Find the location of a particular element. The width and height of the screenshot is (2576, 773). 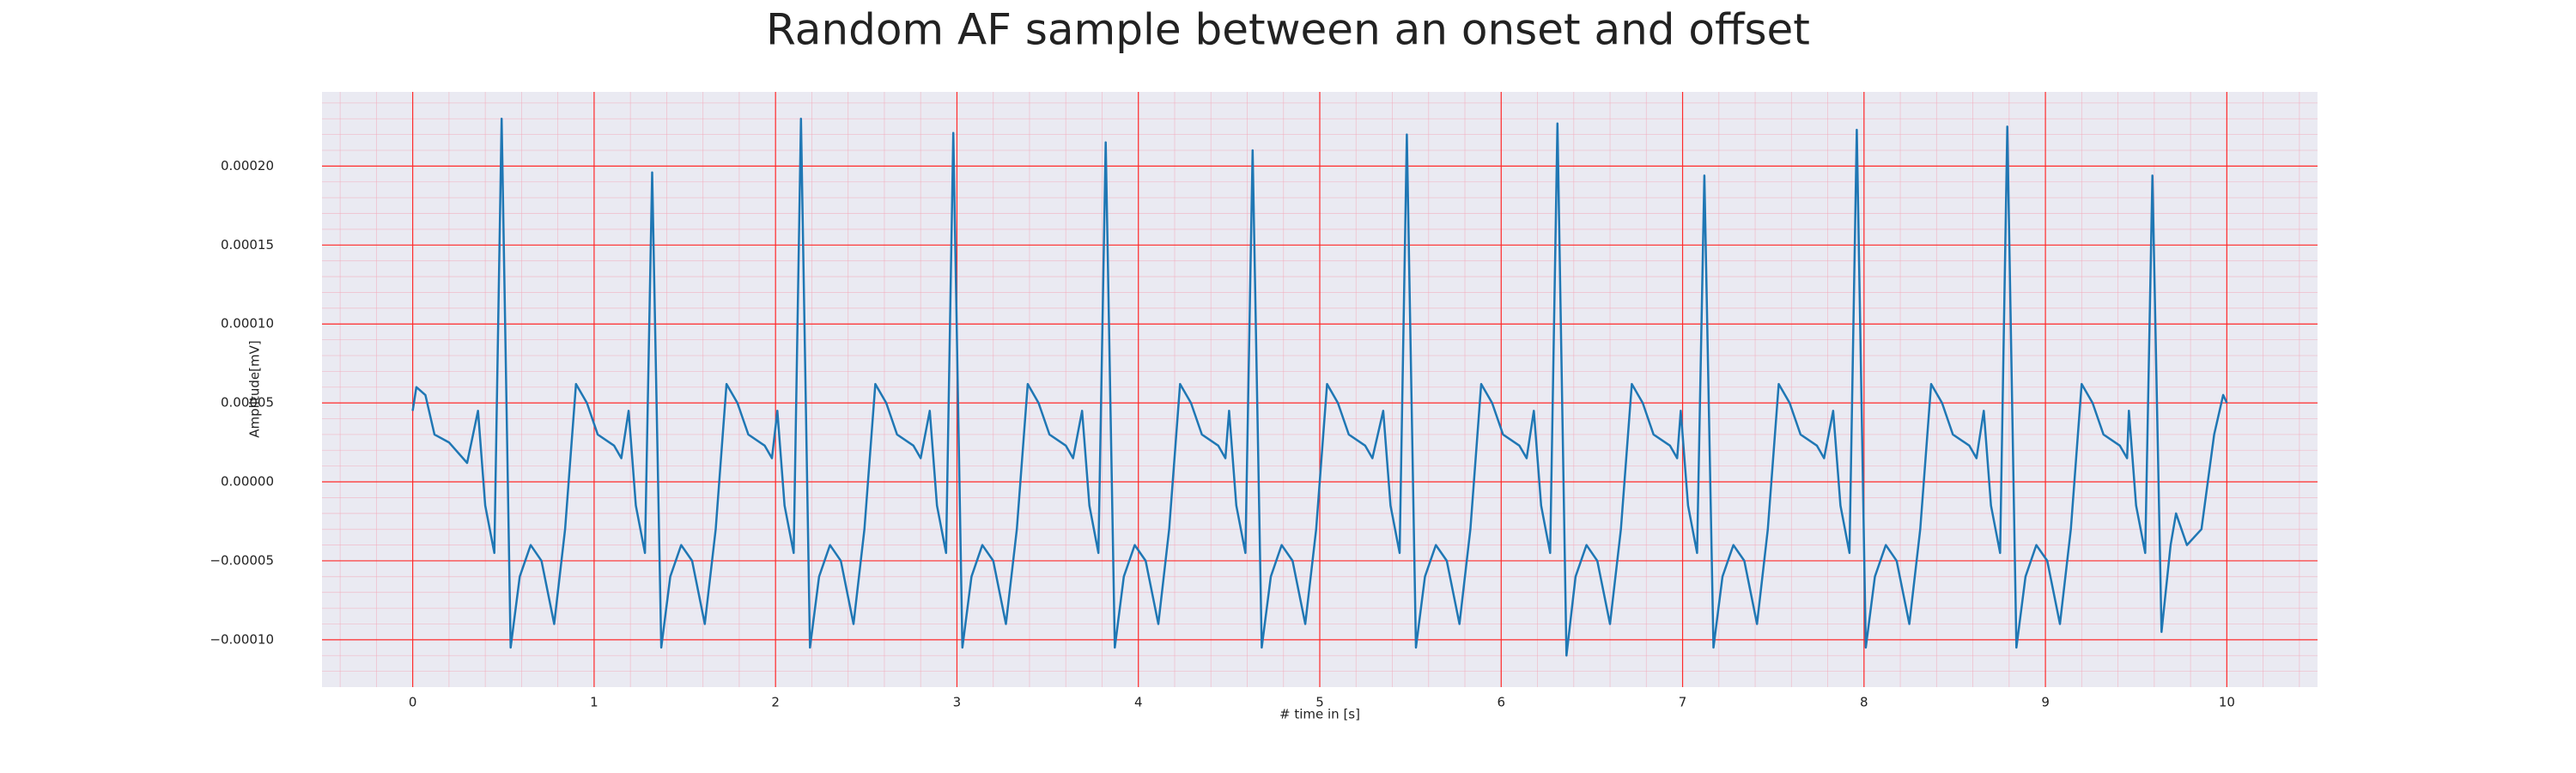

y-axis-label: Amplitude[mV] is located at coordinates (255, 388).